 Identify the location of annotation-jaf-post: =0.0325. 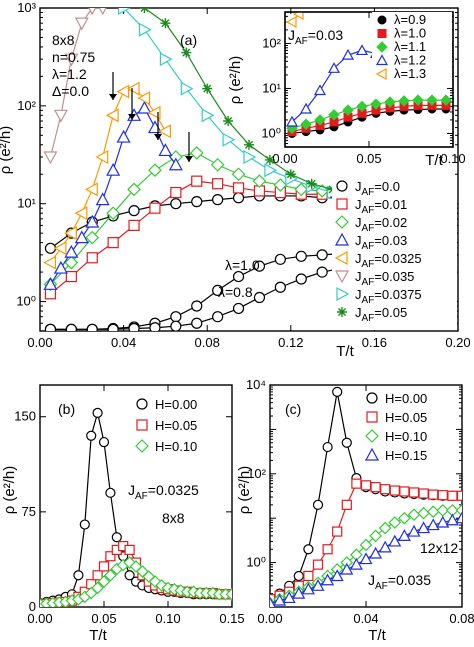
(173, 490).